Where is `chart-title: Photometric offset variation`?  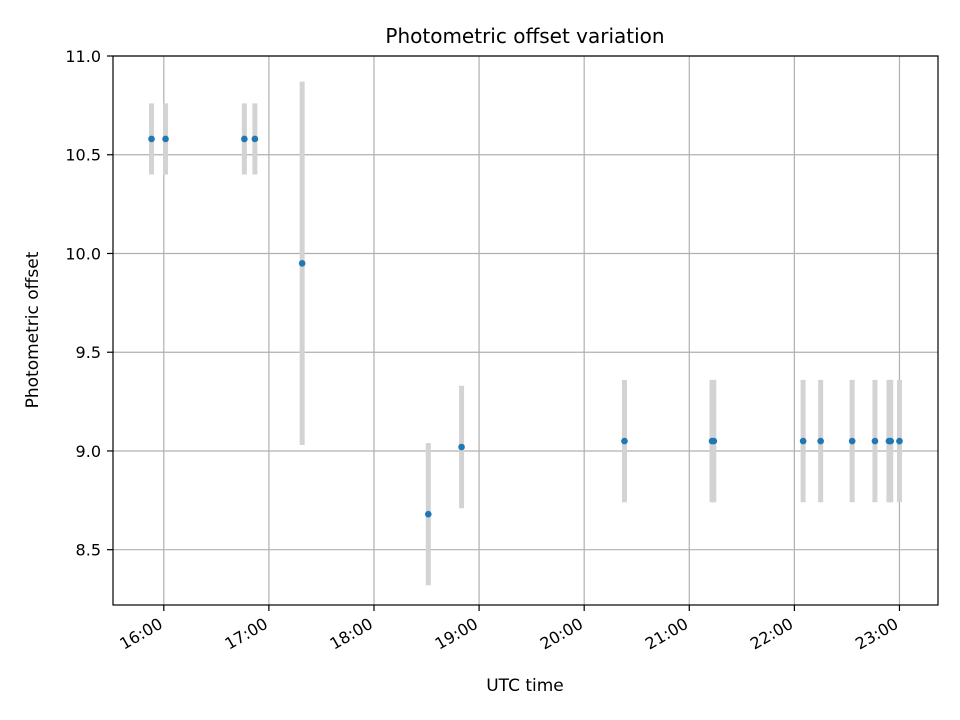 chart-title: Photometric offset variation is located at coordinates (524, 36).